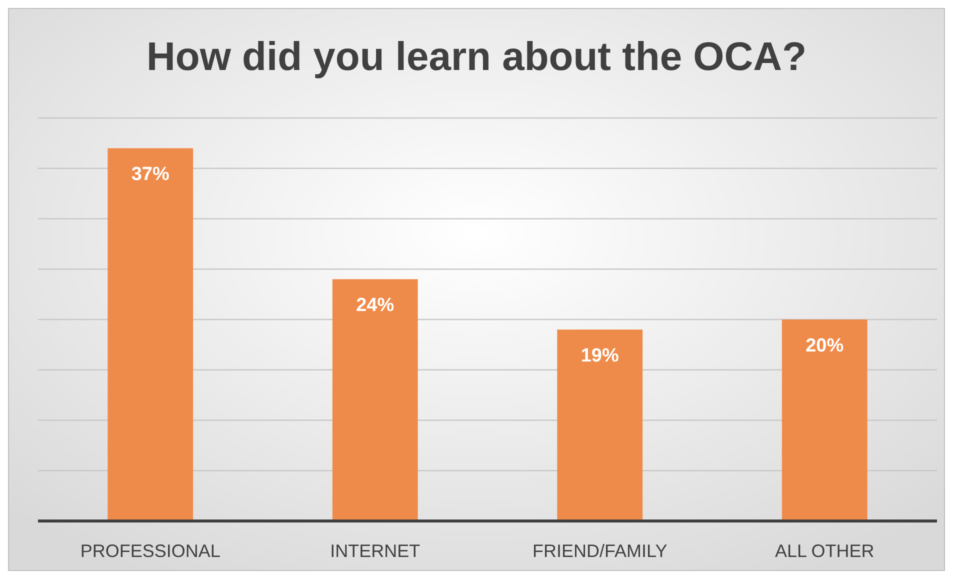 The height and width of the screenshot is (579, 953). I want to click on data-label: 37%, so click(150, 175).